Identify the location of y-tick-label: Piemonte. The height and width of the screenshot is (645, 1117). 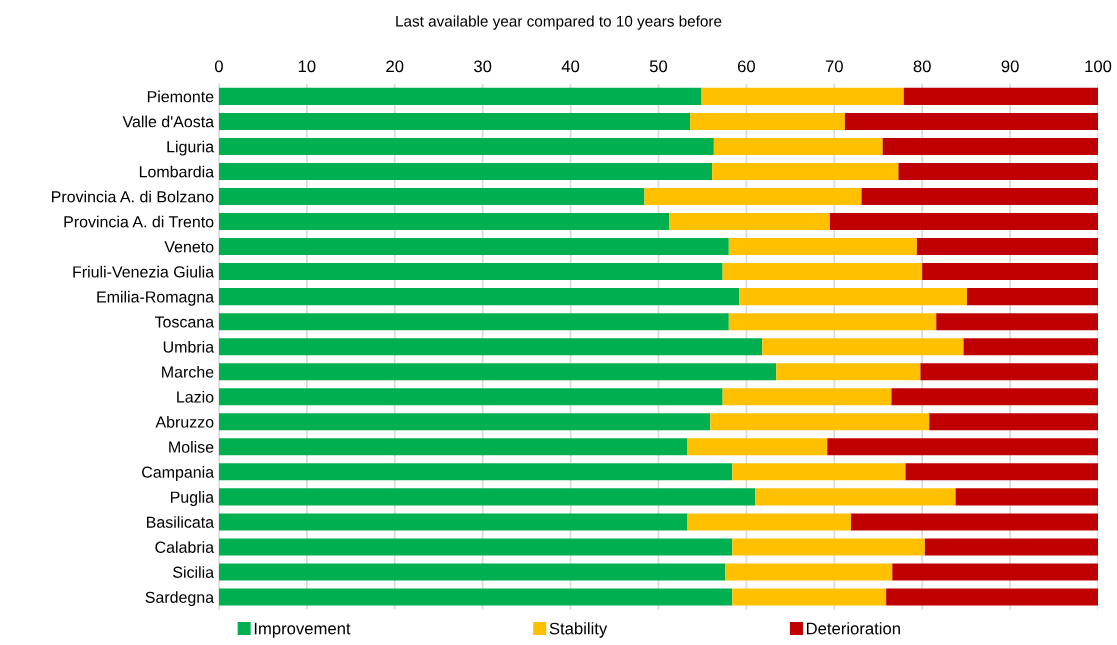
(180, 96).